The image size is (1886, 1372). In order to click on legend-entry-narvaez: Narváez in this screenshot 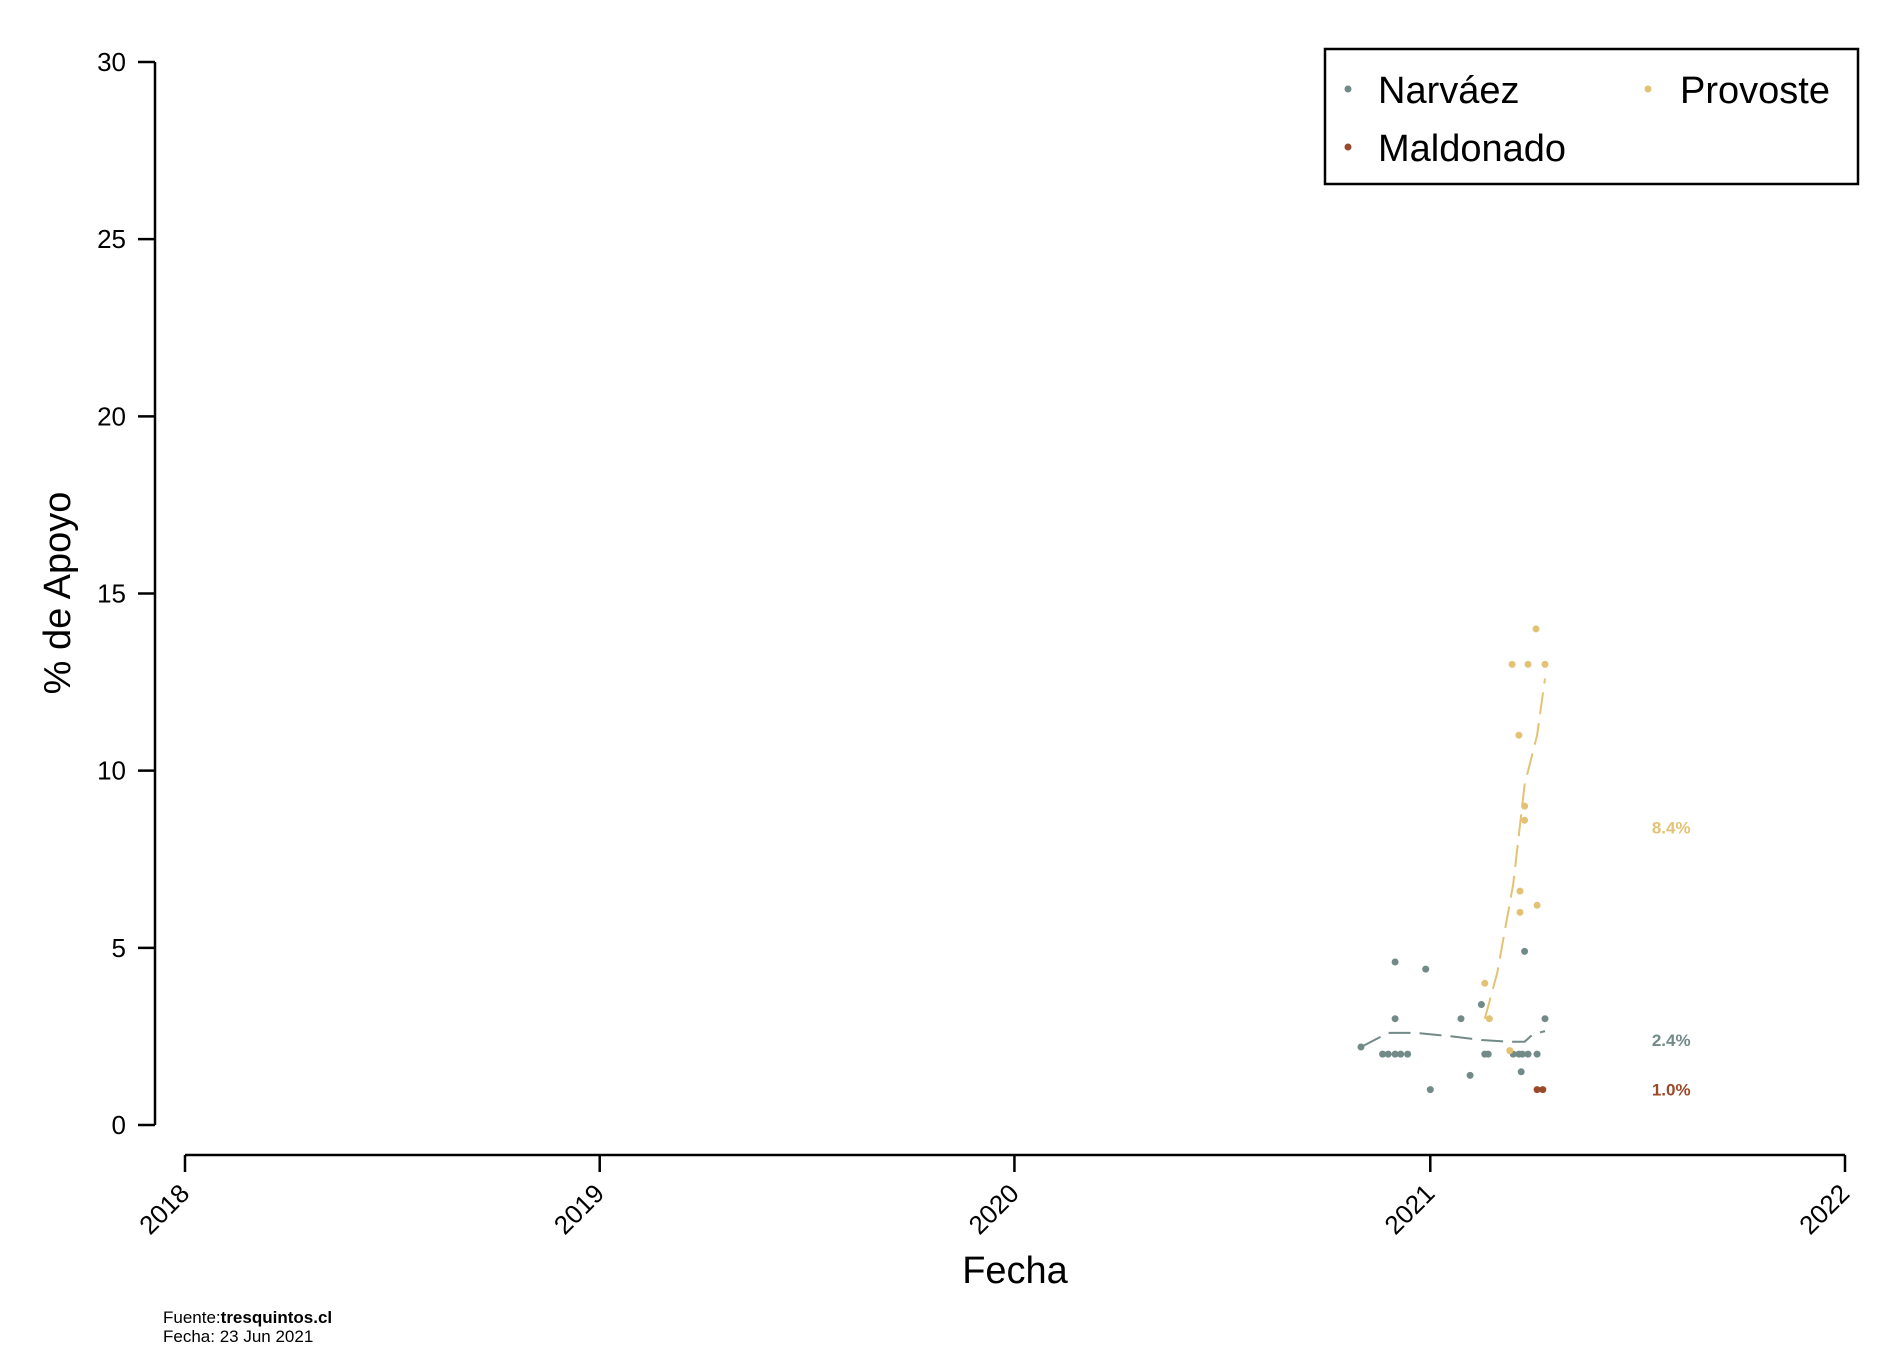, I will do `click(1432, 91)`.